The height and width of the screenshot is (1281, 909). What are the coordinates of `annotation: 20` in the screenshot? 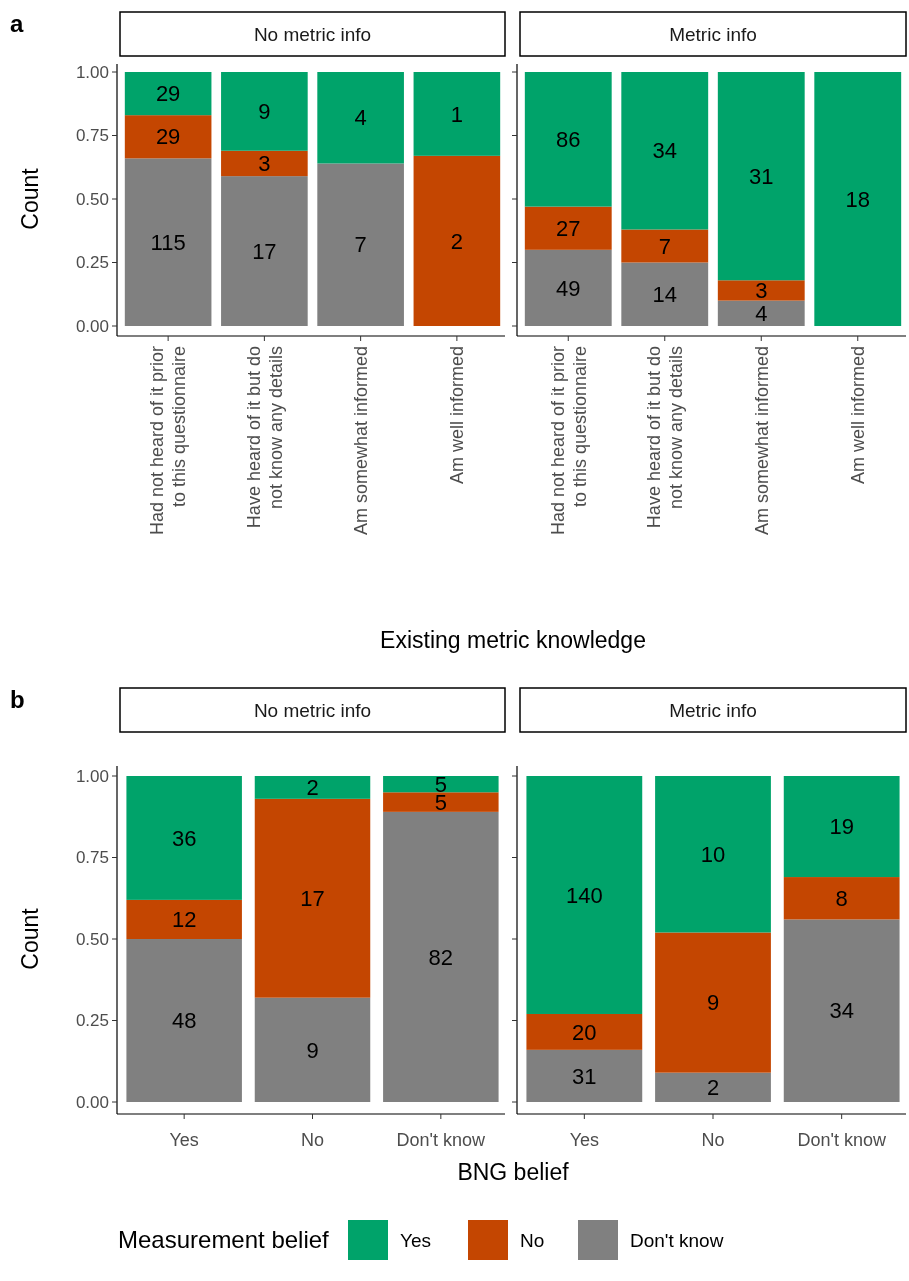 It's located at (584, 1032).